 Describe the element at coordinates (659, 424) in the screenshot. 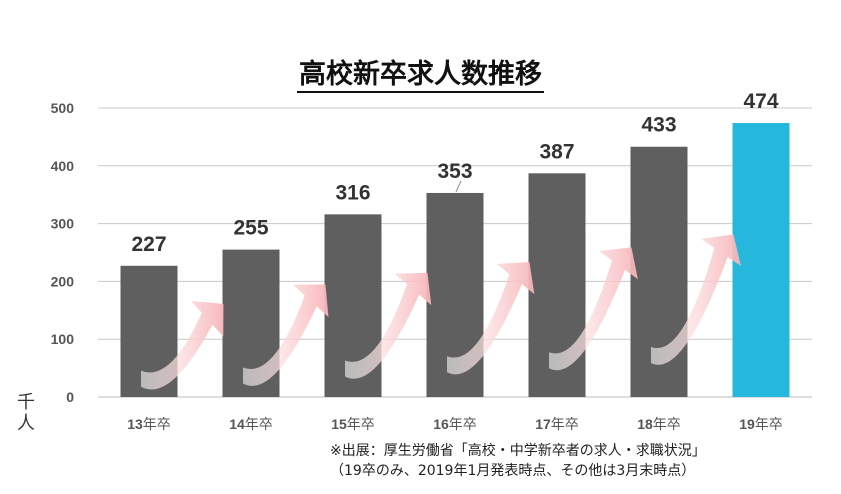

I see `x-tick-label: 18年卒` at that location.